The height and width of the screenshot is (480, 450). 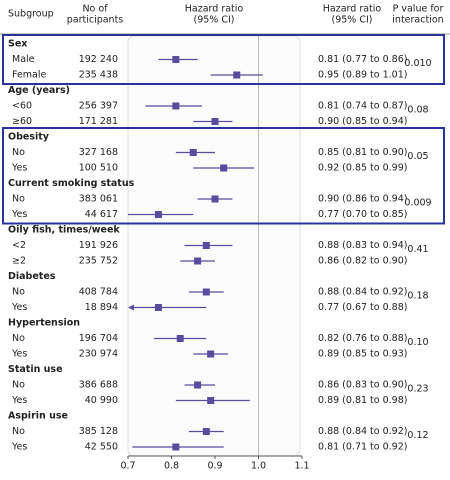 I want to click on hr-label: 0.88 (0.83 to 0.94), so click(x=362, y=245).